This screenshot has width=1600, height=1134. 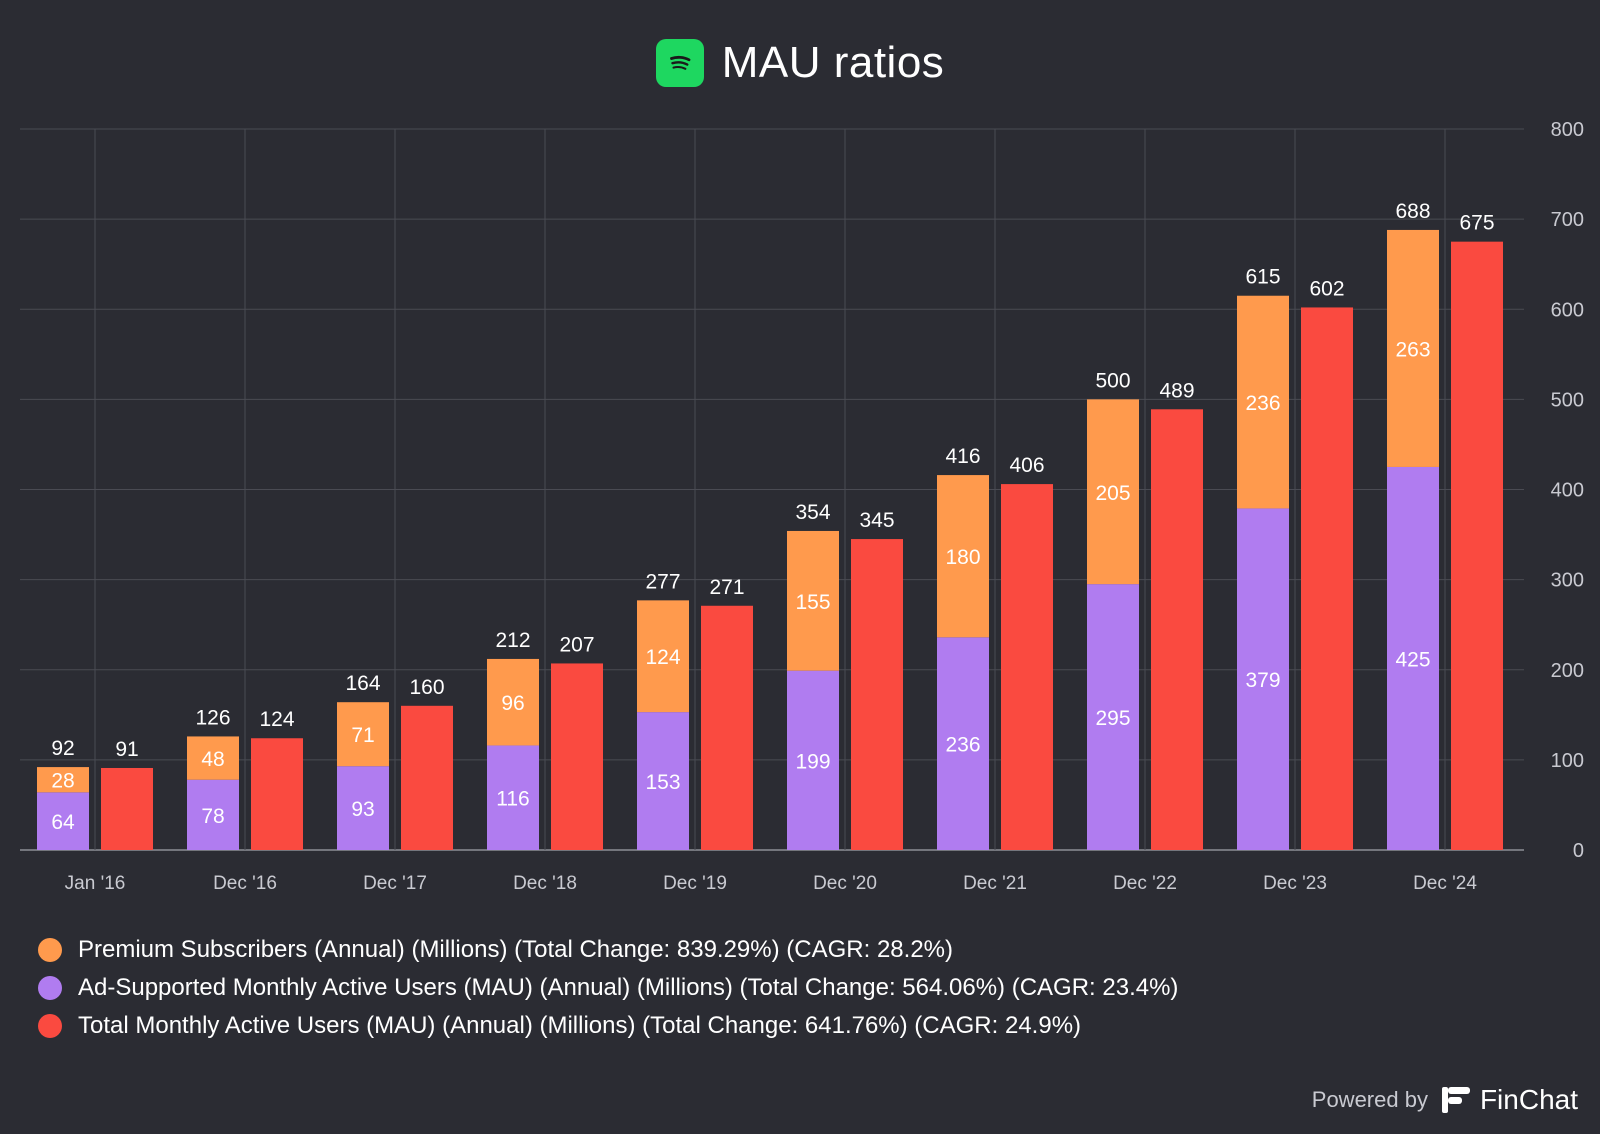 I want to click on premium-value-label: 48, so click(x=212, y=759).